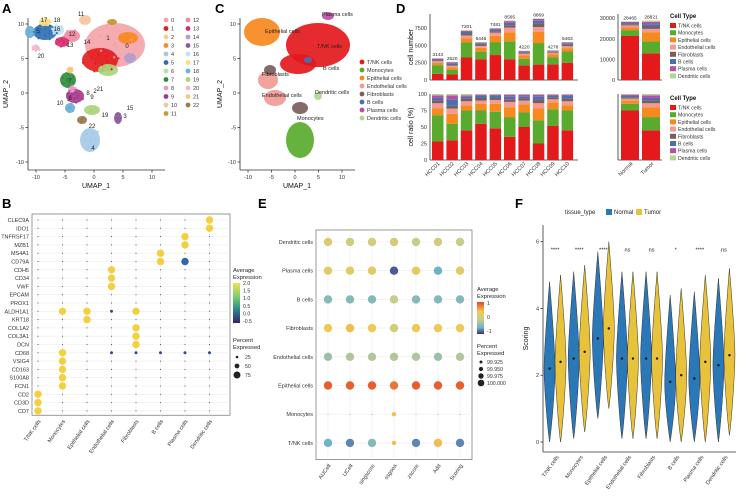 This screenshot has height=500, width=738. I want to click on panel-label-e: E, so click(262, 203).